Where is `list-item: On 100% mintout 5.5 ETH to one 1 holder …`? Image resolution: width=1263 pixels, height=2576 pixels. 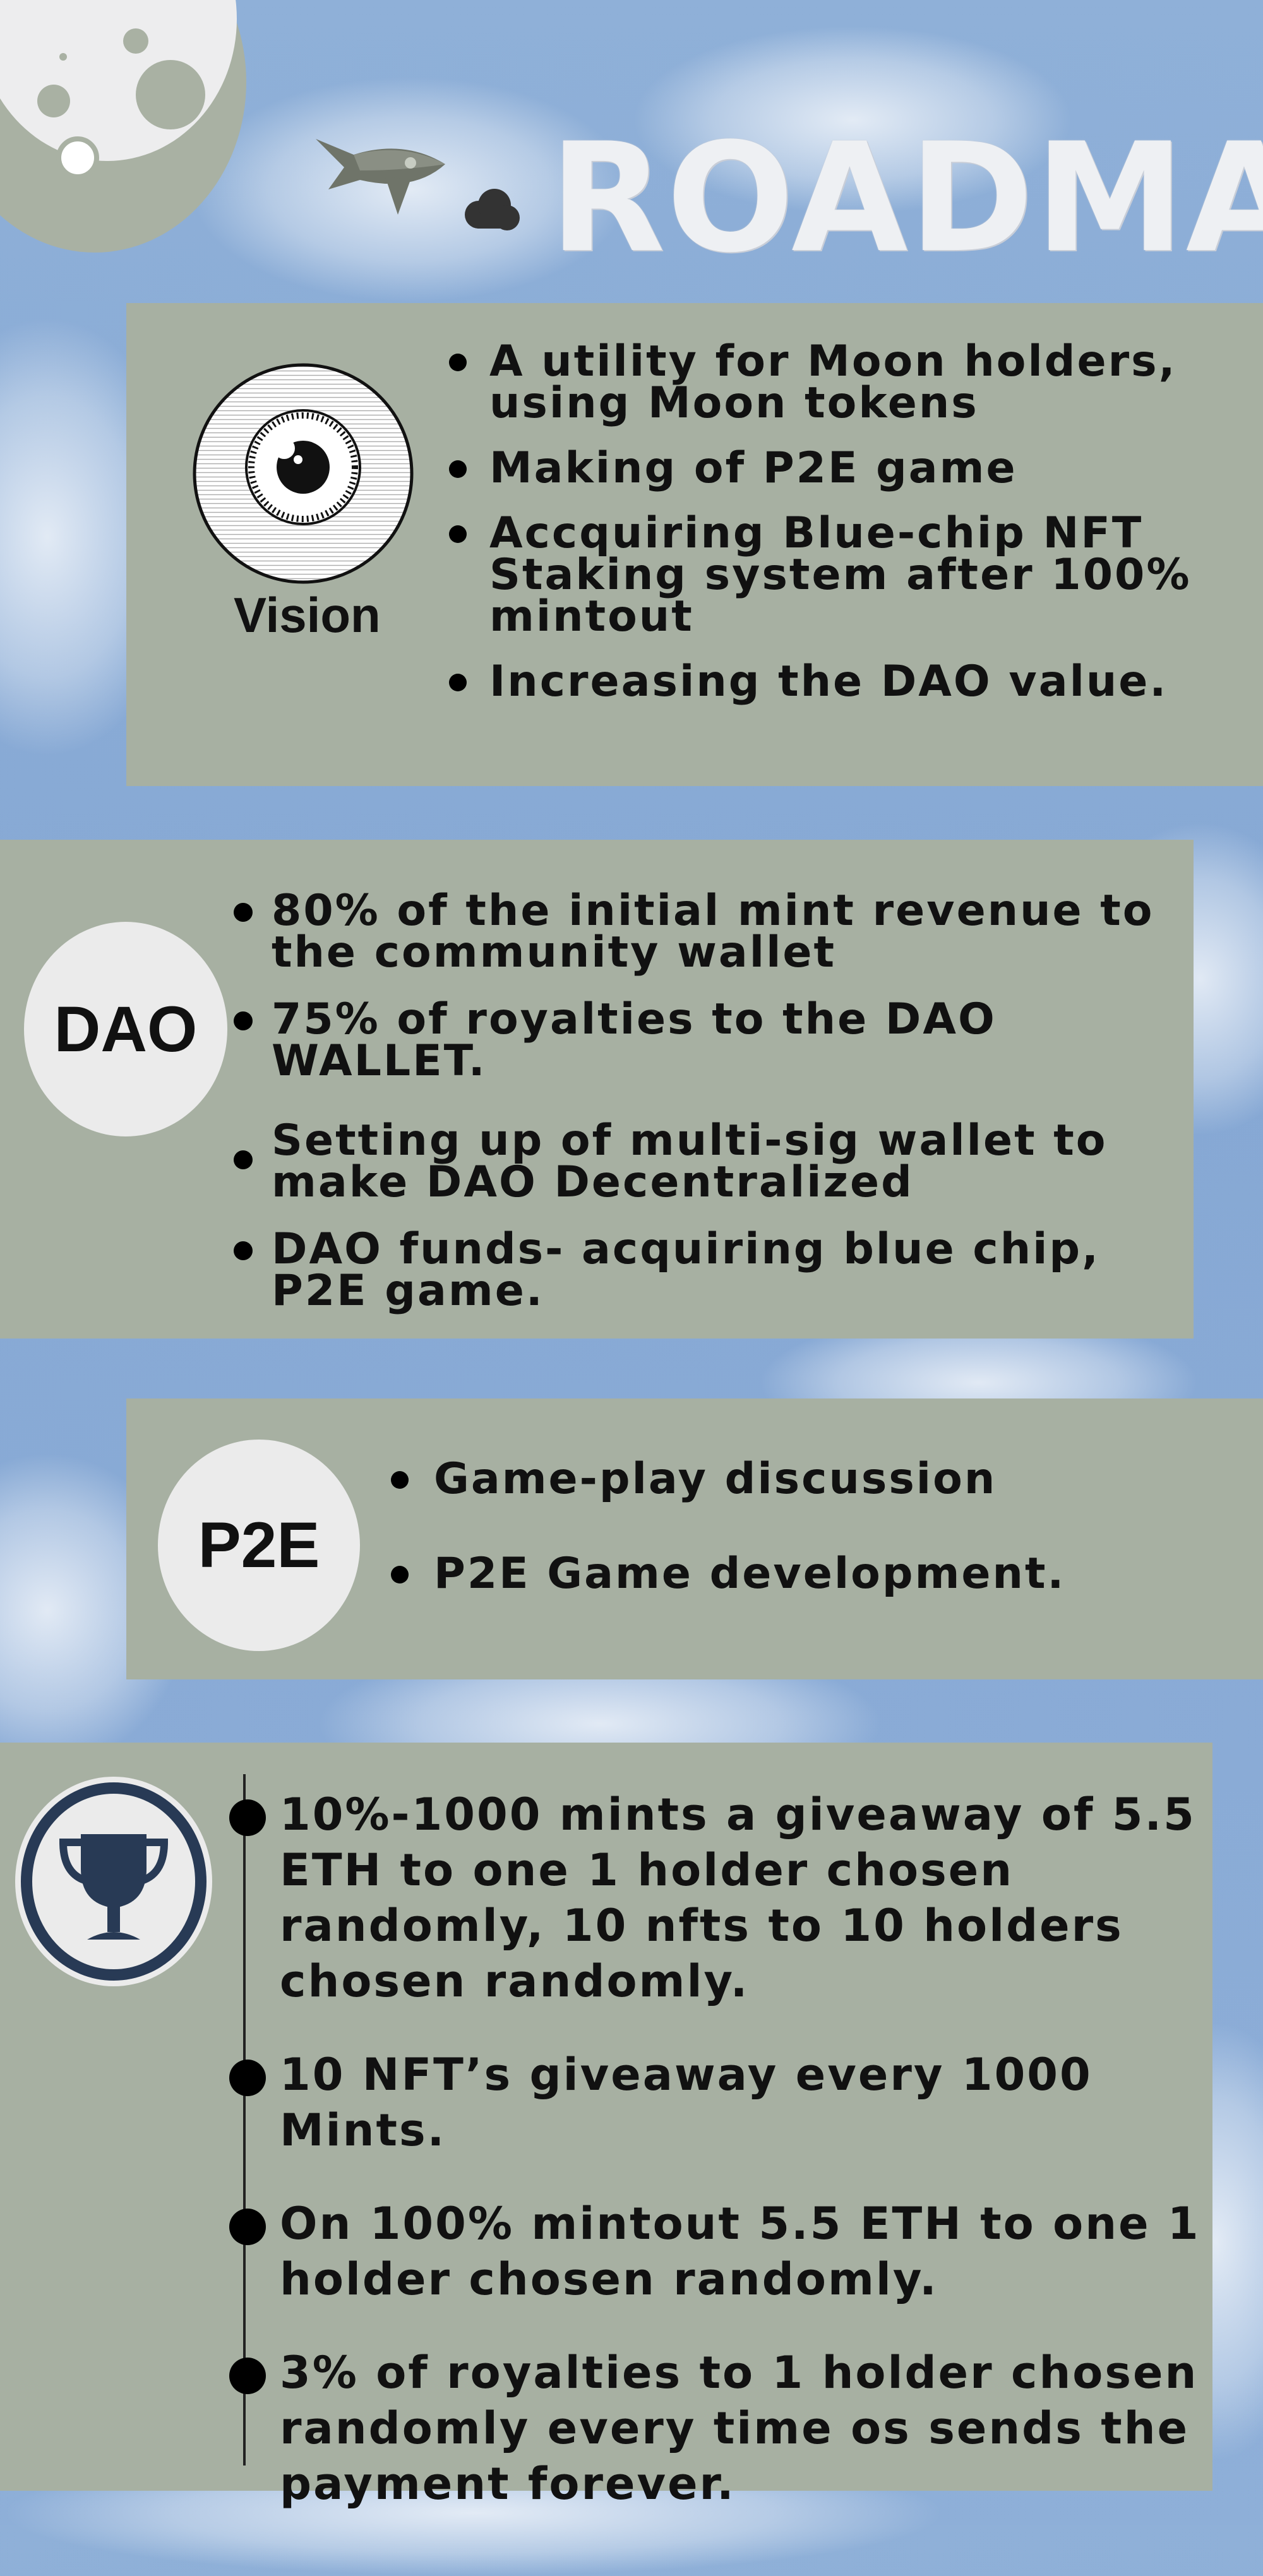 list-item: On 100% mintout 5.5 ETH to one 1 holder … is located at coordinates (715, 2251).